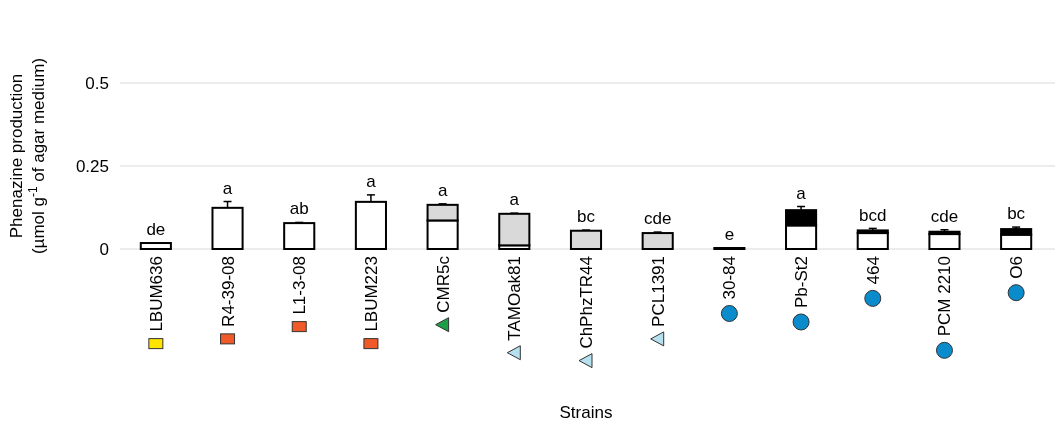 Image resolution: width=1055 pixels, height=431 pixels. Describe the element at coordinates (873, 270) in the screenshot. I see `x-tick-label: 464` at that location.